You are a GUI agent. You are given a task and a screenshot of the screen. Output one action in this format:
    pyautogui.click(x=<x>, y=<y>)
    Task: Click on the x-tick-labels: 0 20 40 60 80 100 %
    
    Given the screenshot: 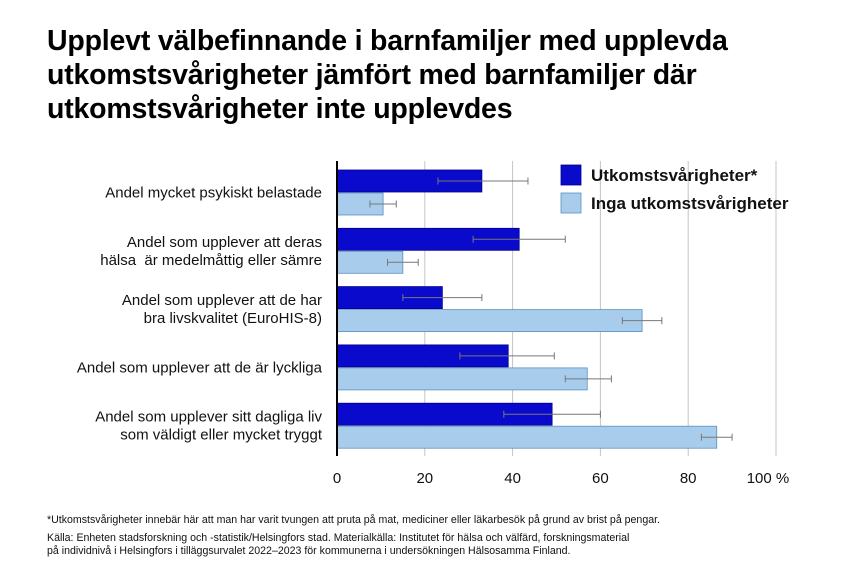 What is the action you would take?
    pyautogui.click(x=561, y=478)
    